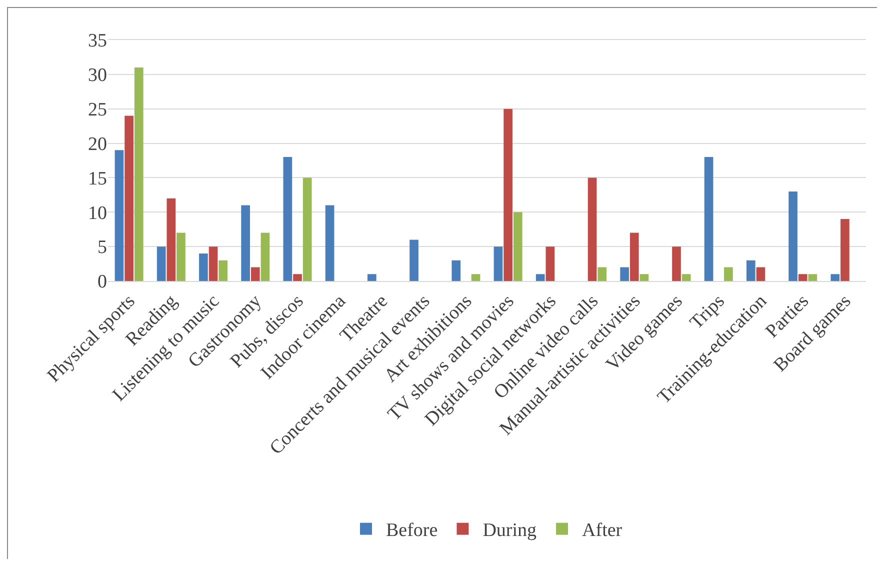 Image resolution: width=884 pixels, height=566 pixels. Describe the element at coordinates (412, 531) in the screenshot. I see `legend-label: Before` at that location.